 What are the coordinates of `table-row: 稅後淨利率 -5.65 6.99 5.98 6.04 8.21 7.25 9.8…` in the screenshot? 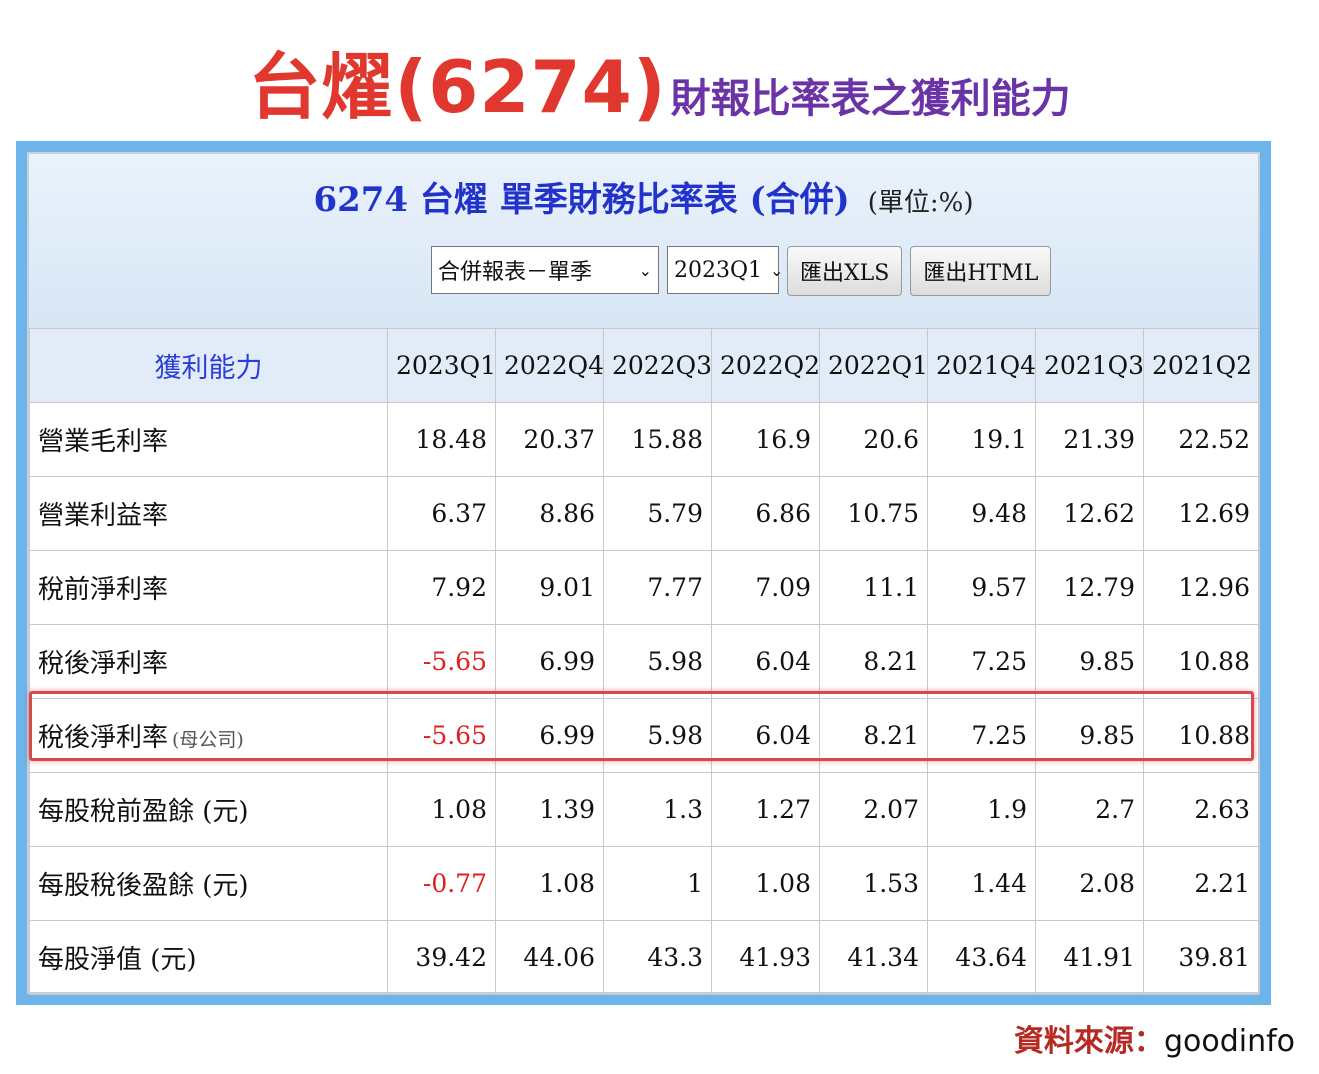 It's located at (644, 661).